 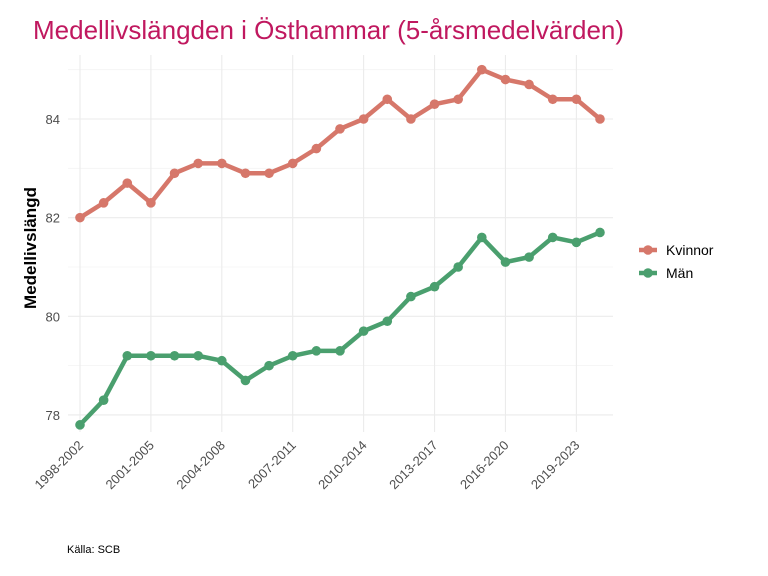 What do you see at coordinates (413, 465) in the screenshot?
I see `x-tick-label: 2013-2017` at bounding box center [413, 465].